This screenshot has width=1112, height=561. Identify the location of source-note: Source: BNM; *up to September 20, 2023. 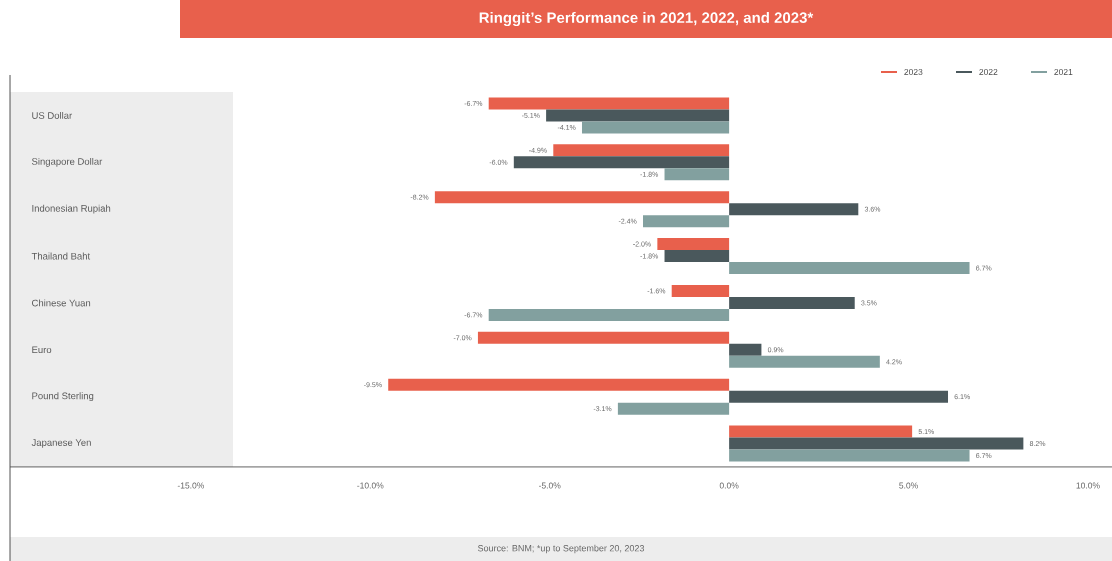
(561, 549).